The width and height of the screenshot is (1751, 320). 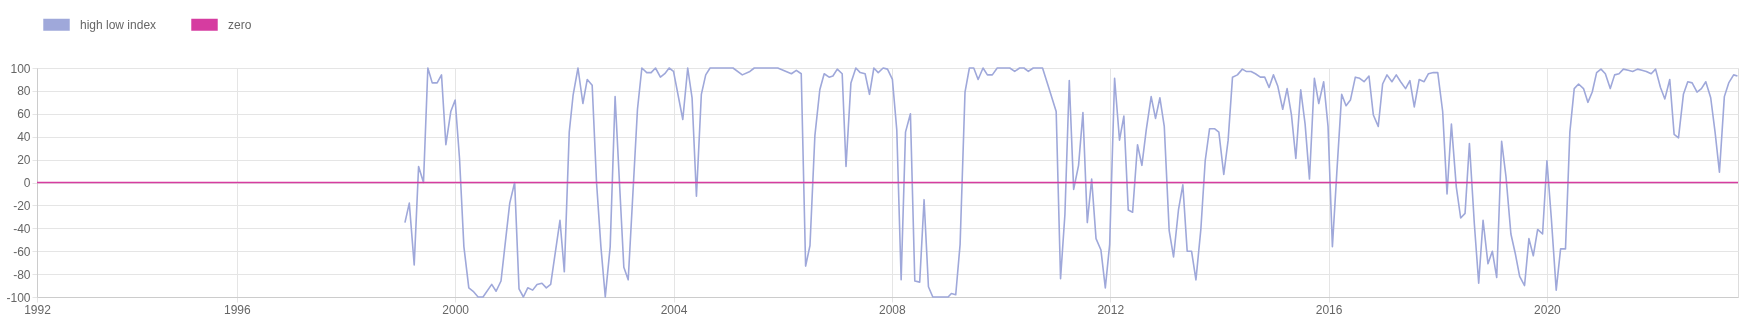 I want to click on y-tick-label: 100, so click(x=20, y=68).